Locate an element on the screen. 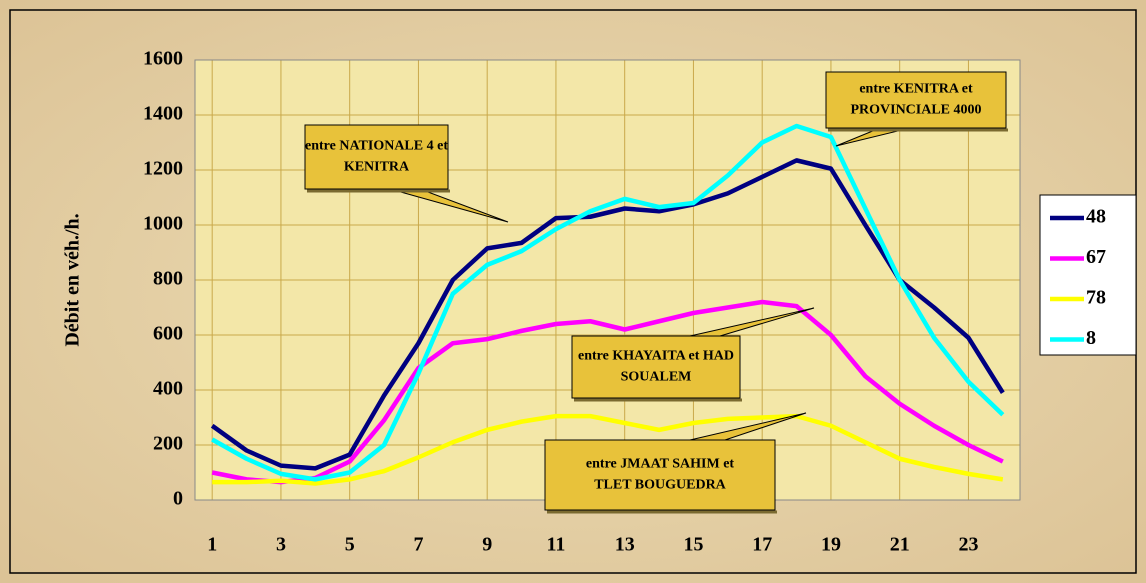 This screenshot has width=1146, height=583. y-tick-label: 800 is located at coordinates (168, 279).